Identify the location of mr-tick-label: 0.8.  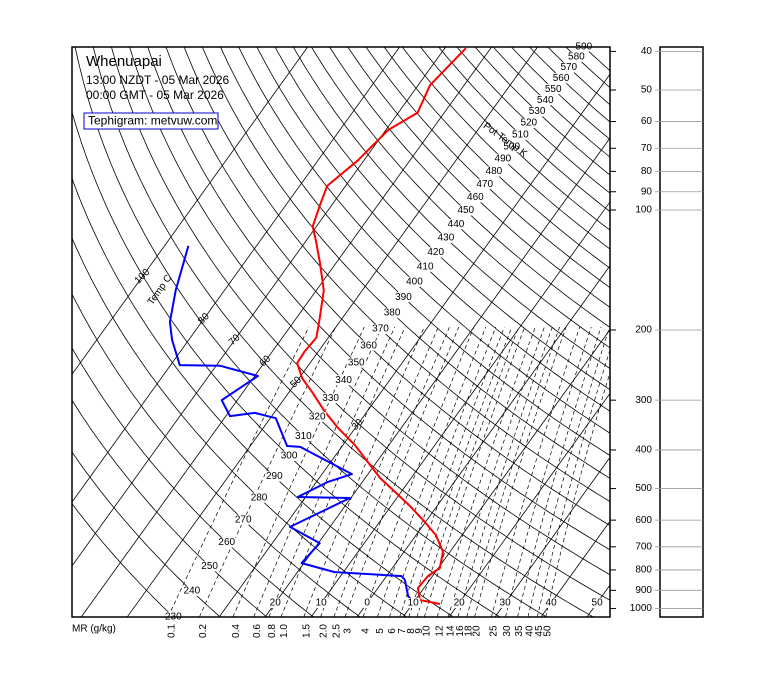
(272, 631).